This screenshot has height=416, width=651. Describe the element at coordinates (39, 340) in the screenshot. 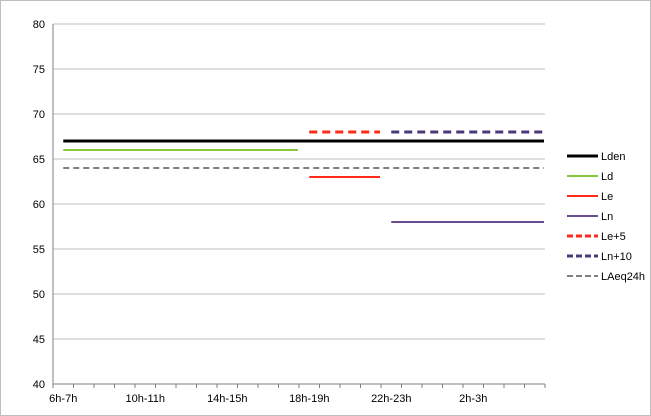

I see `y-tick-label-45: 45` at that location.